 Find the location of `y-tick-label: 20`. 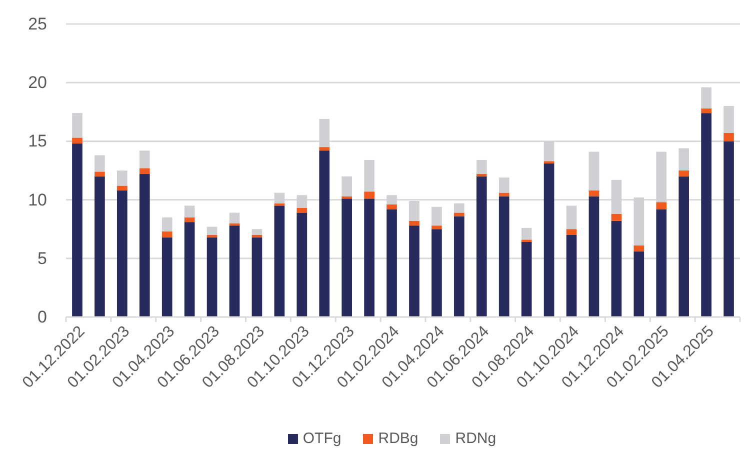

y-tick-label: 20 is located at coordinates (37, 82).